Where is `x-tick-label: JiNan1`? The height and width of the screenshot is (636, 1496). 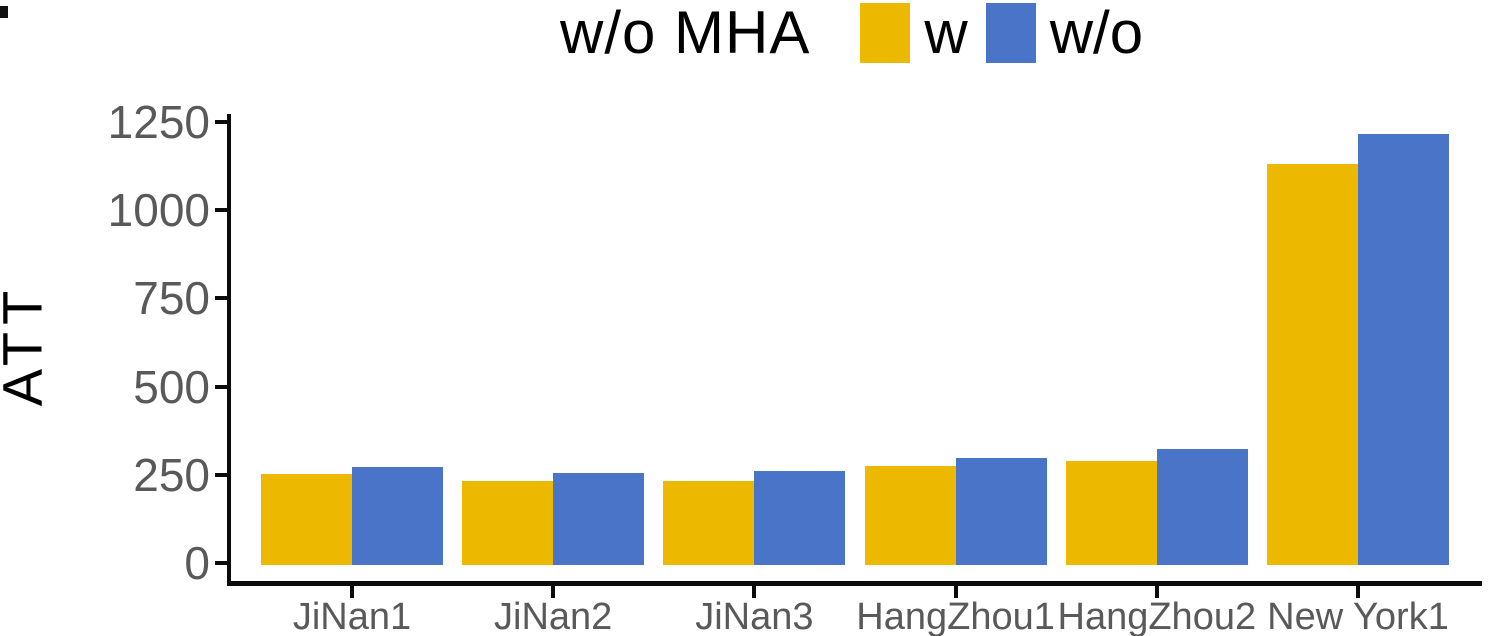
x-tick-label: JiNan1 is located at coordinates (352, 616).